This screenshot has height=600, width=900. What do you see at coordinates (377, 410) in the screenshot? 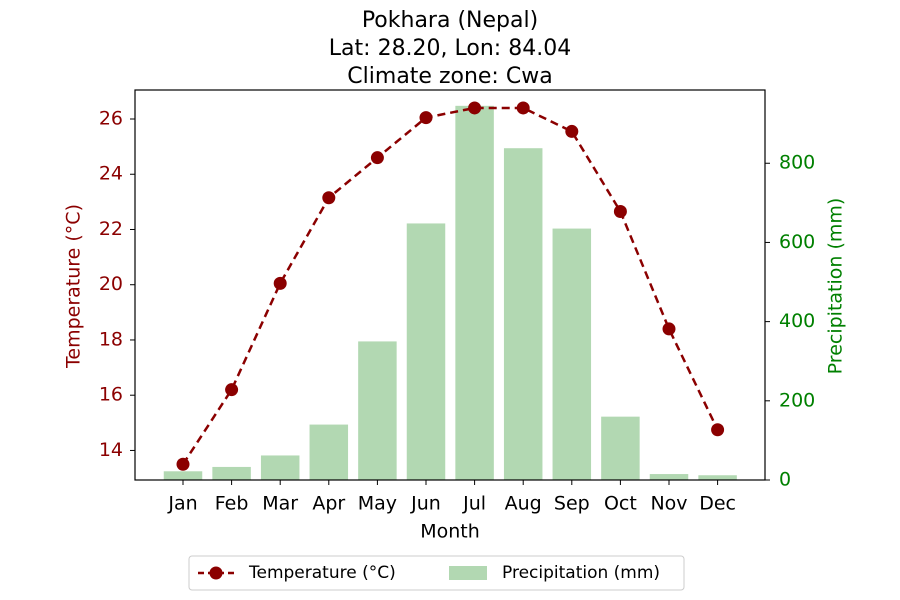
I see `precipitation-bar-may` at bounding box center [377, 410].